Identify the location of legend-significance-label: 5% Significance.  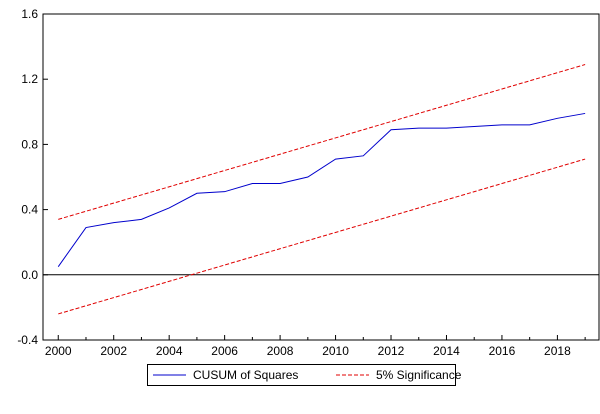
(419, 375).